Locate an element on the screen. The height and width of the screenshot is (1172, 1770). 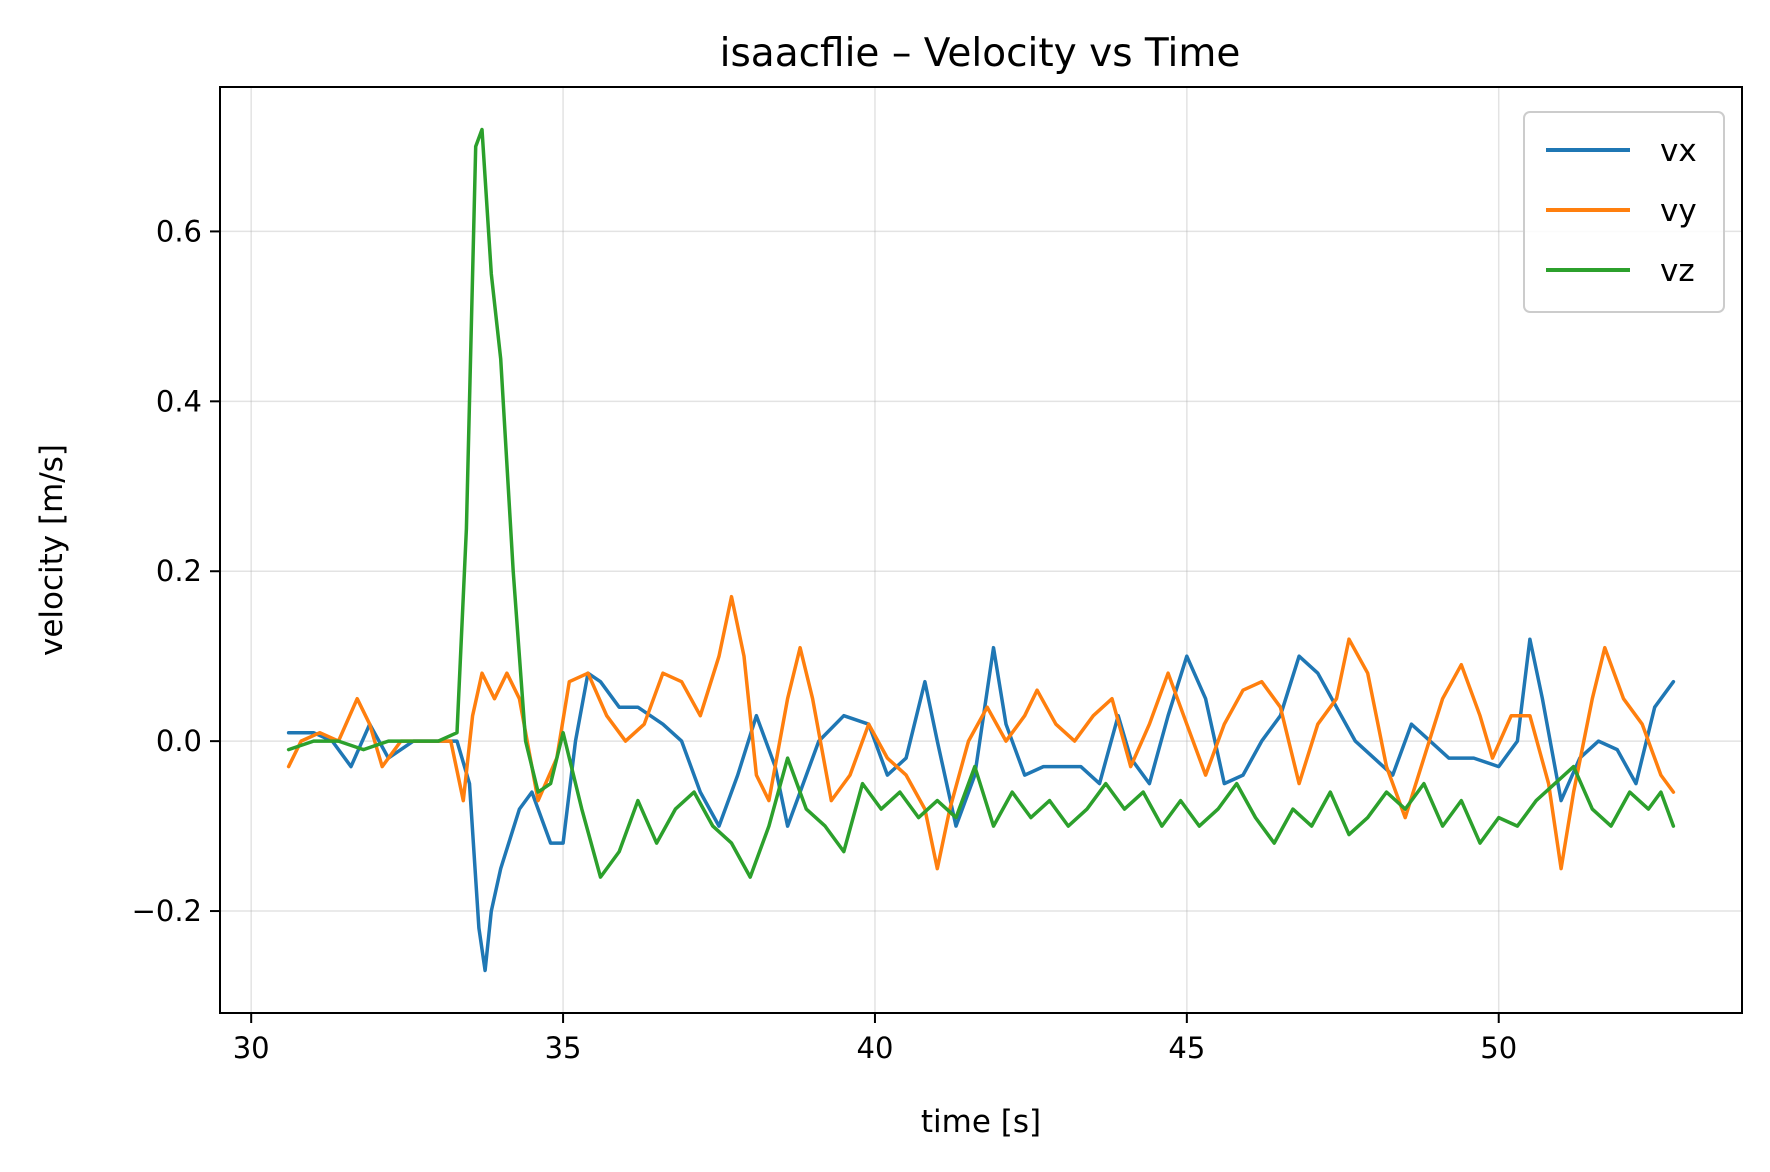
y-tick-label: −0.2 is located at coordinates (167, 911).